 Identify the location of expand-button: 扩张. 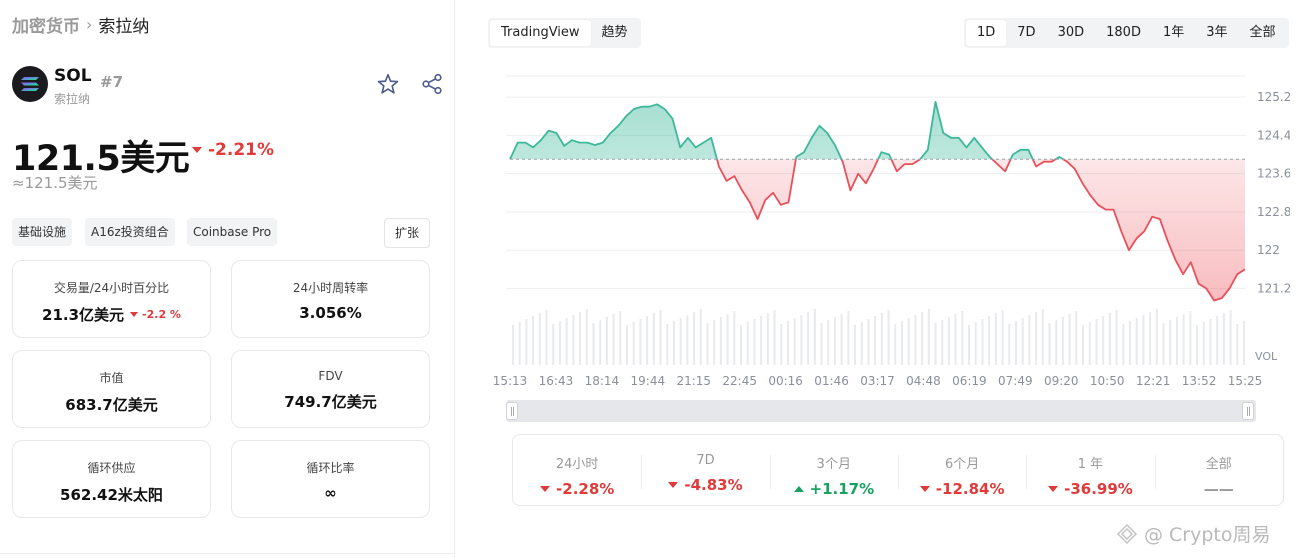
(406, 233).